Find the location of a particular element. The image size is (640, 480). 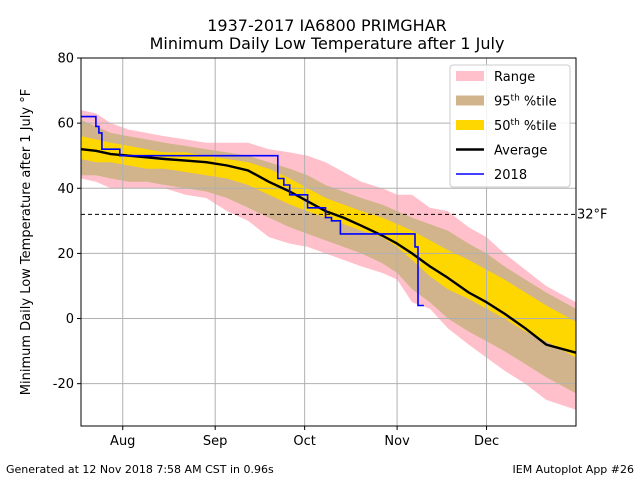

app-credit: IEM Autoplot App #26 is located at coordinates (573, 469).